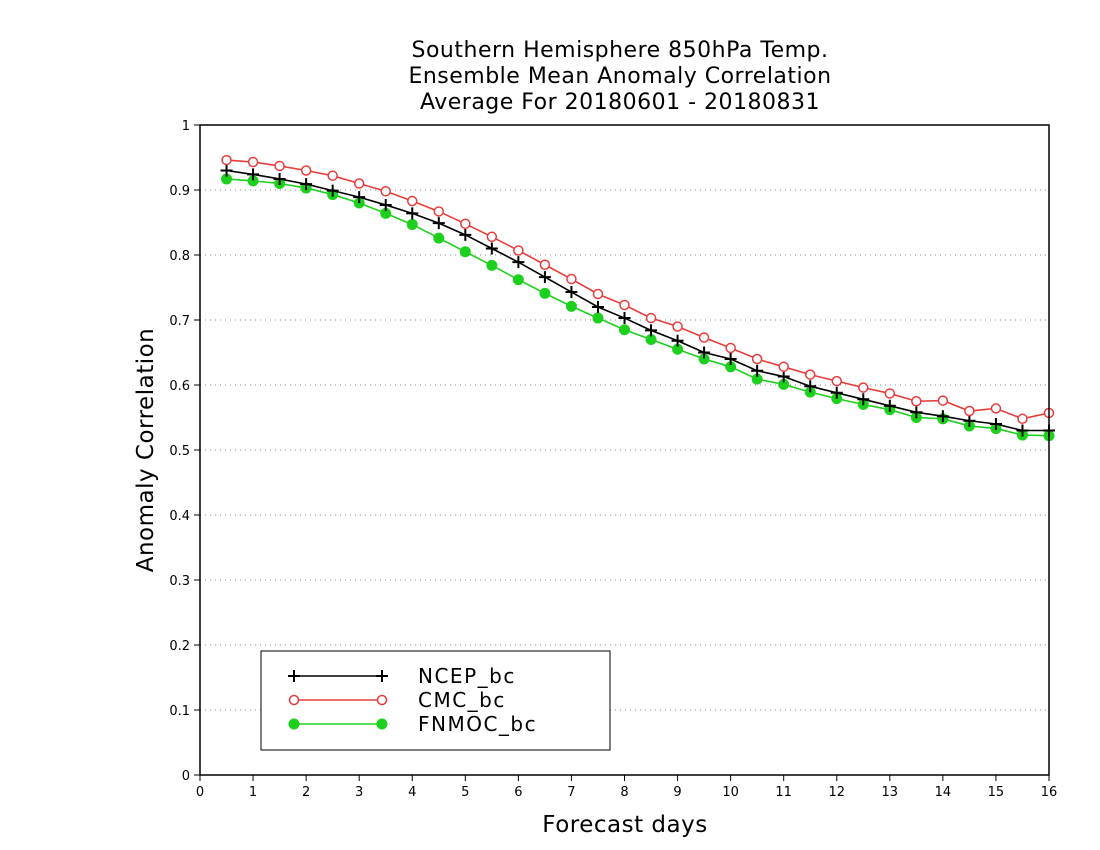 The height and width of the screenshot is (850, 1100). What do you see at coordinates (467, 676) in the screenshot?
I see `legend-label: NCEP_bc` at bounding box center [467, 676].